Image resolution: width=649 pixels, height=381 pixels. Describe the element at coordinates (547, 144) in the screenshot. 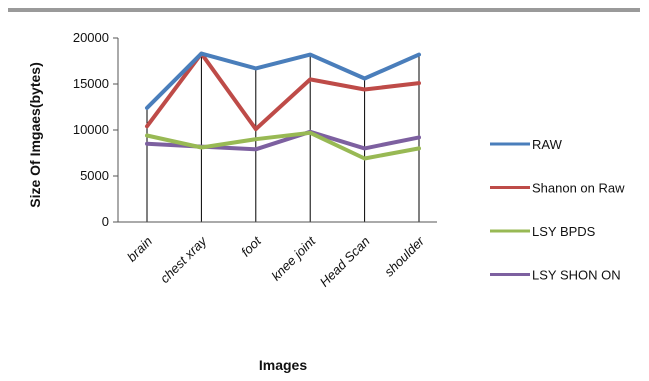

I see `legend-label: RAW` at that location.